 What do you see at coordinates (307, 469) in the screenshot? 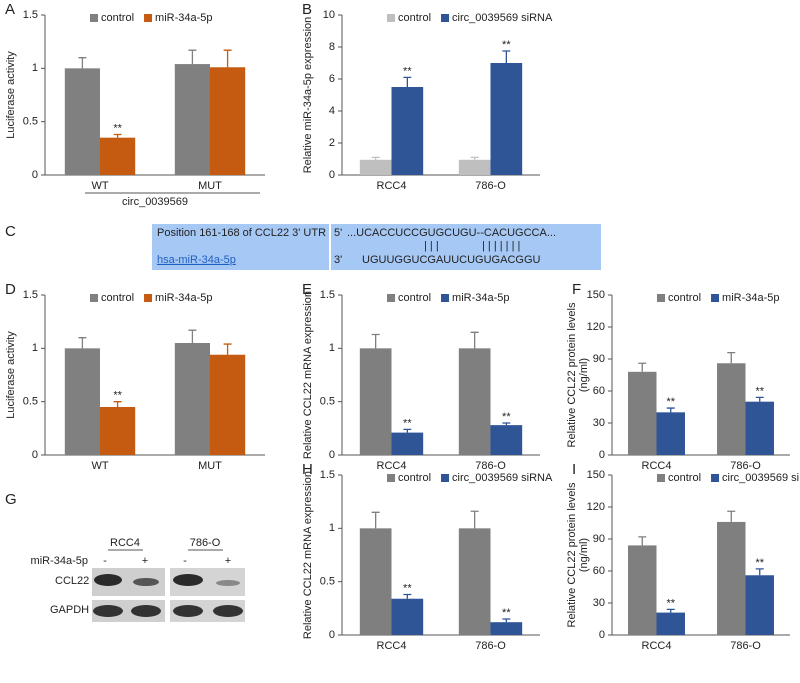
I see `panel-letter: H` at bounding box center [307, 469].